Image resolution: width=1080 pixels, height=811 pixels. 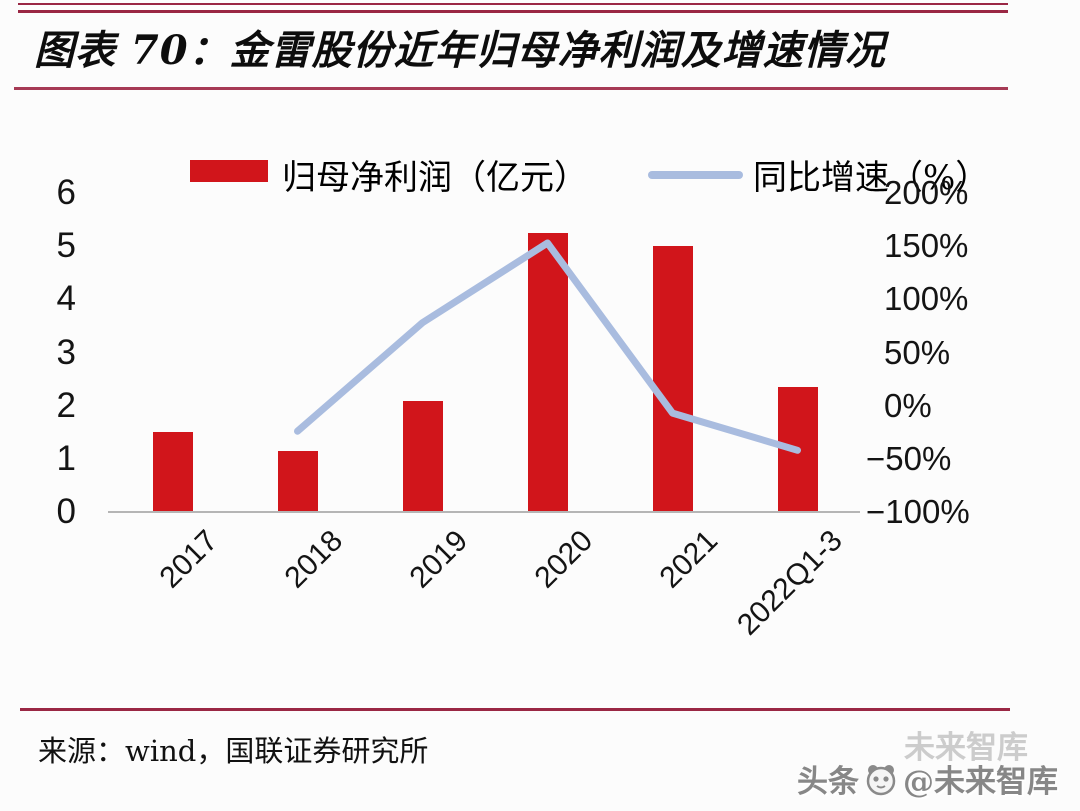 I want to click on legend-line-swatch, so click(x=695, y=175).